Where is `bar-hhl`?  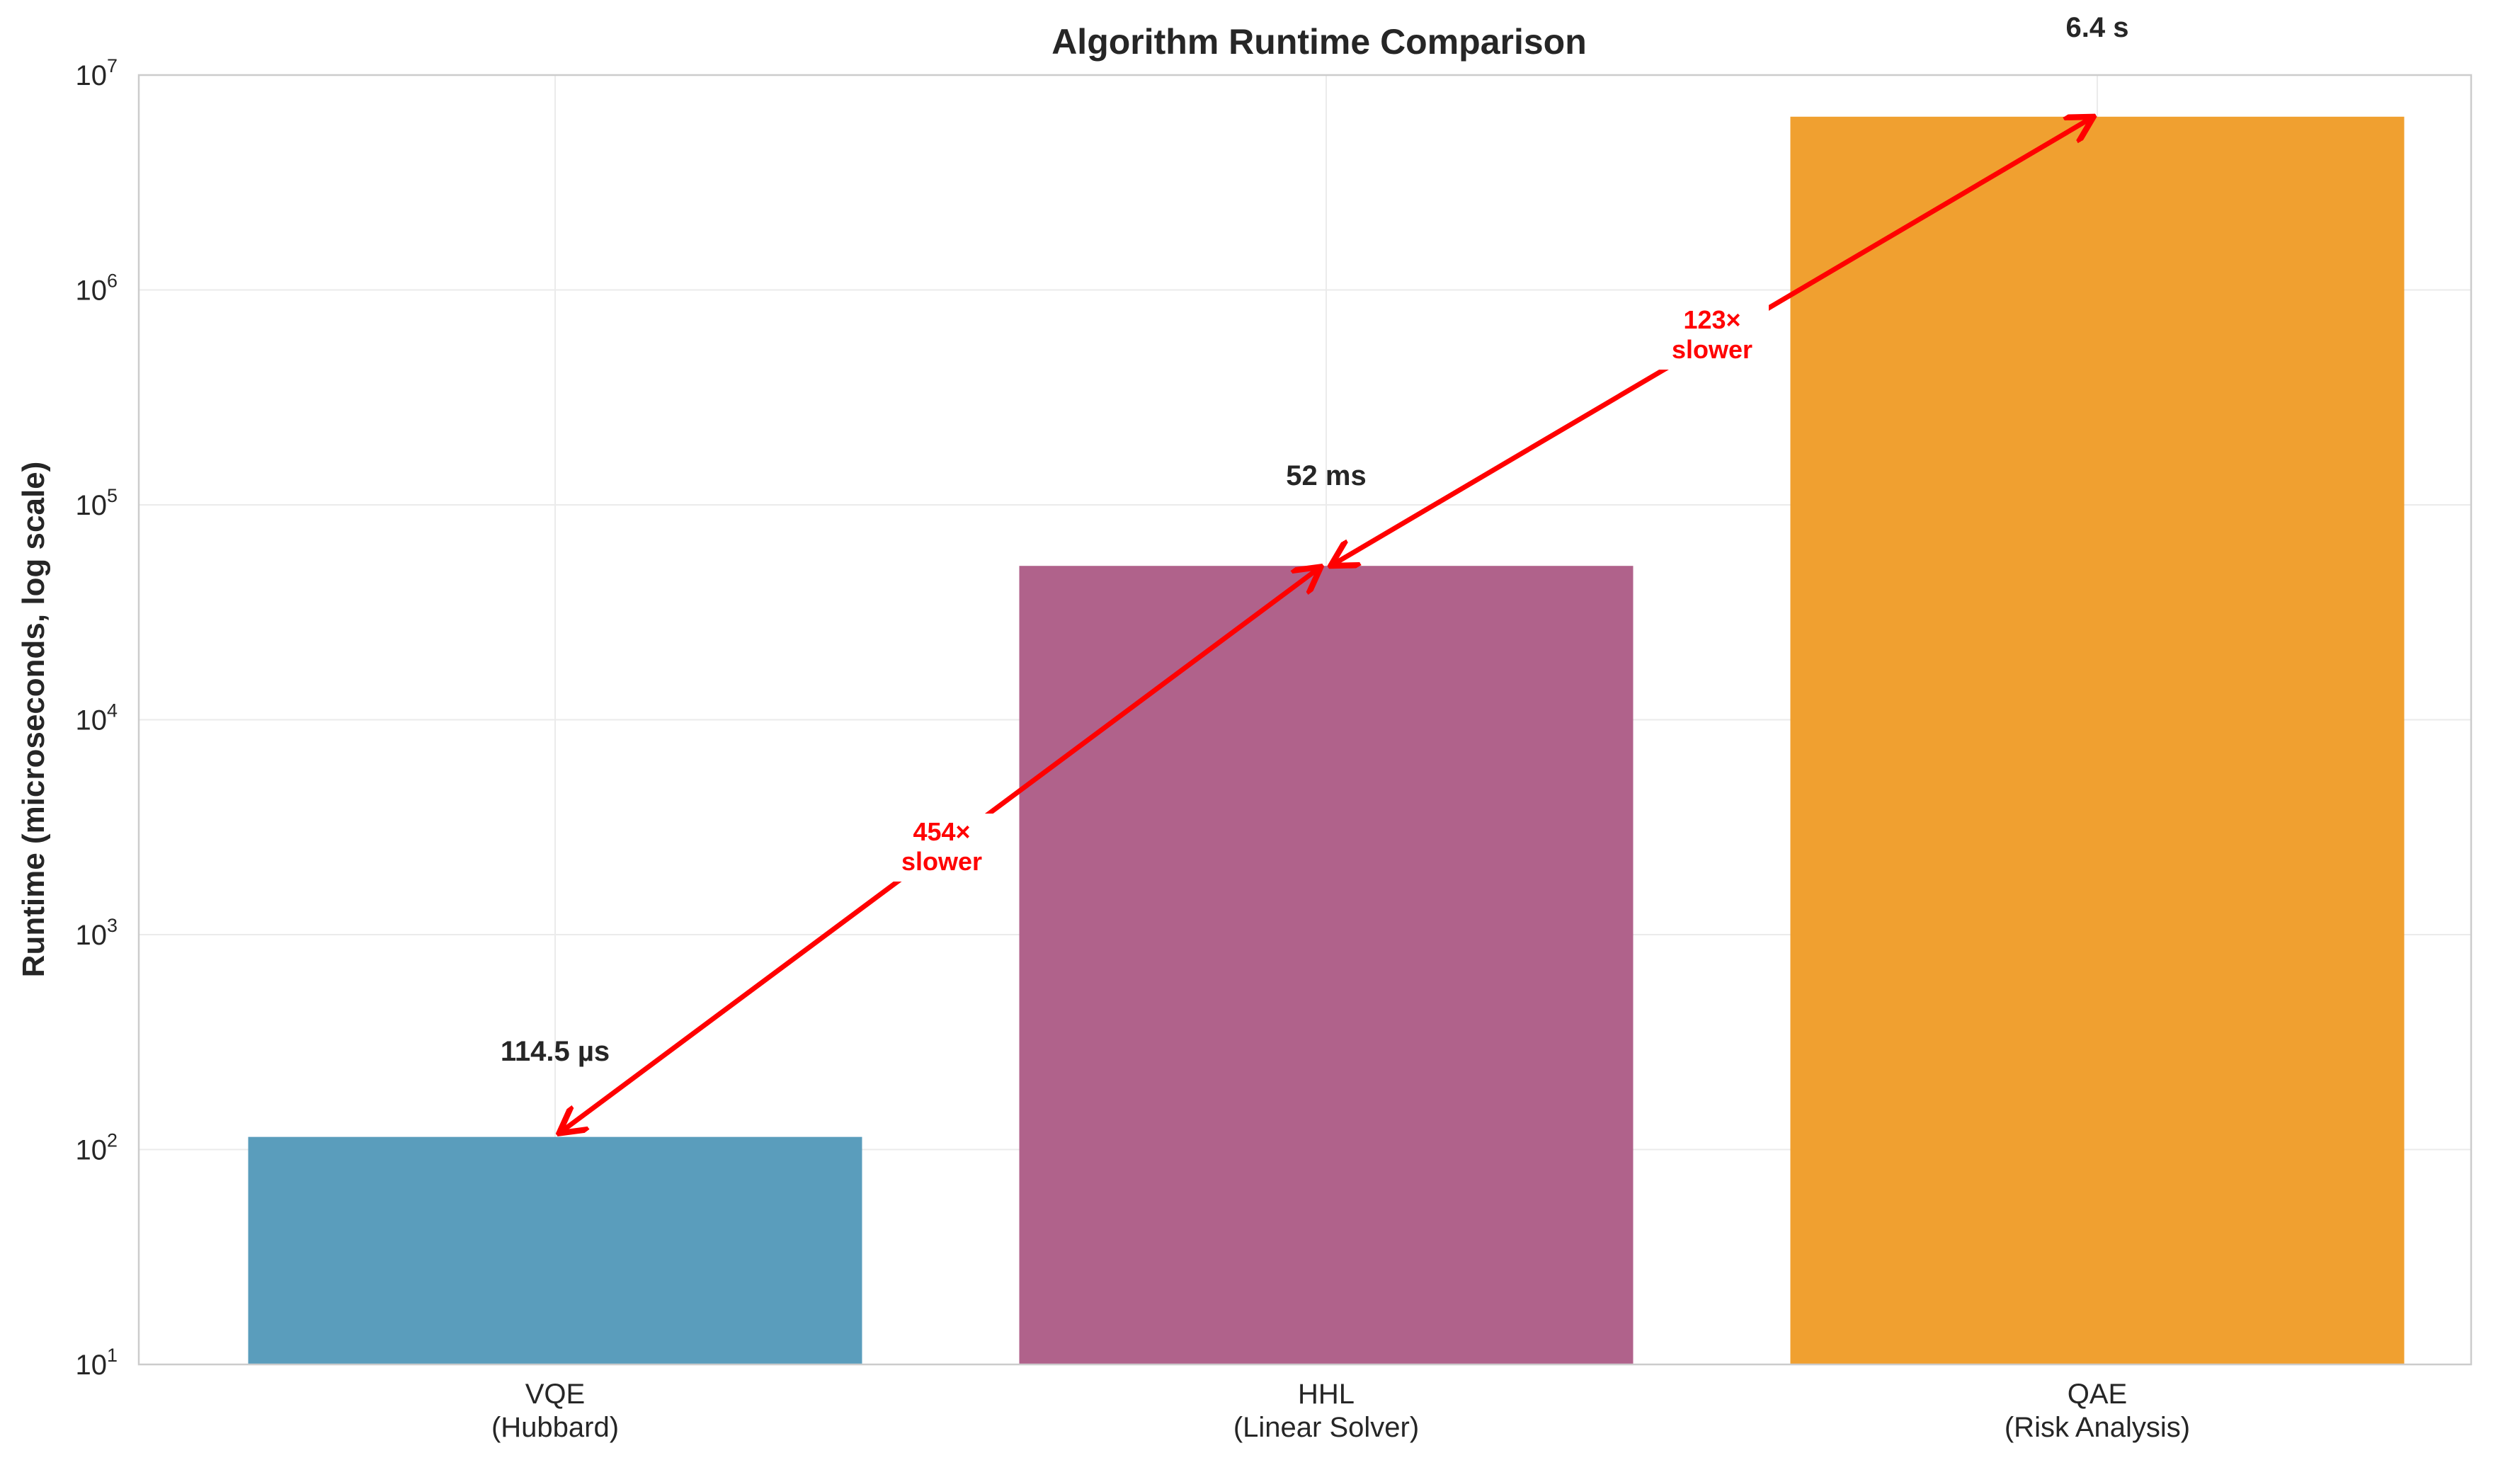 bar-hhl is located at coordinates (1326, 965).